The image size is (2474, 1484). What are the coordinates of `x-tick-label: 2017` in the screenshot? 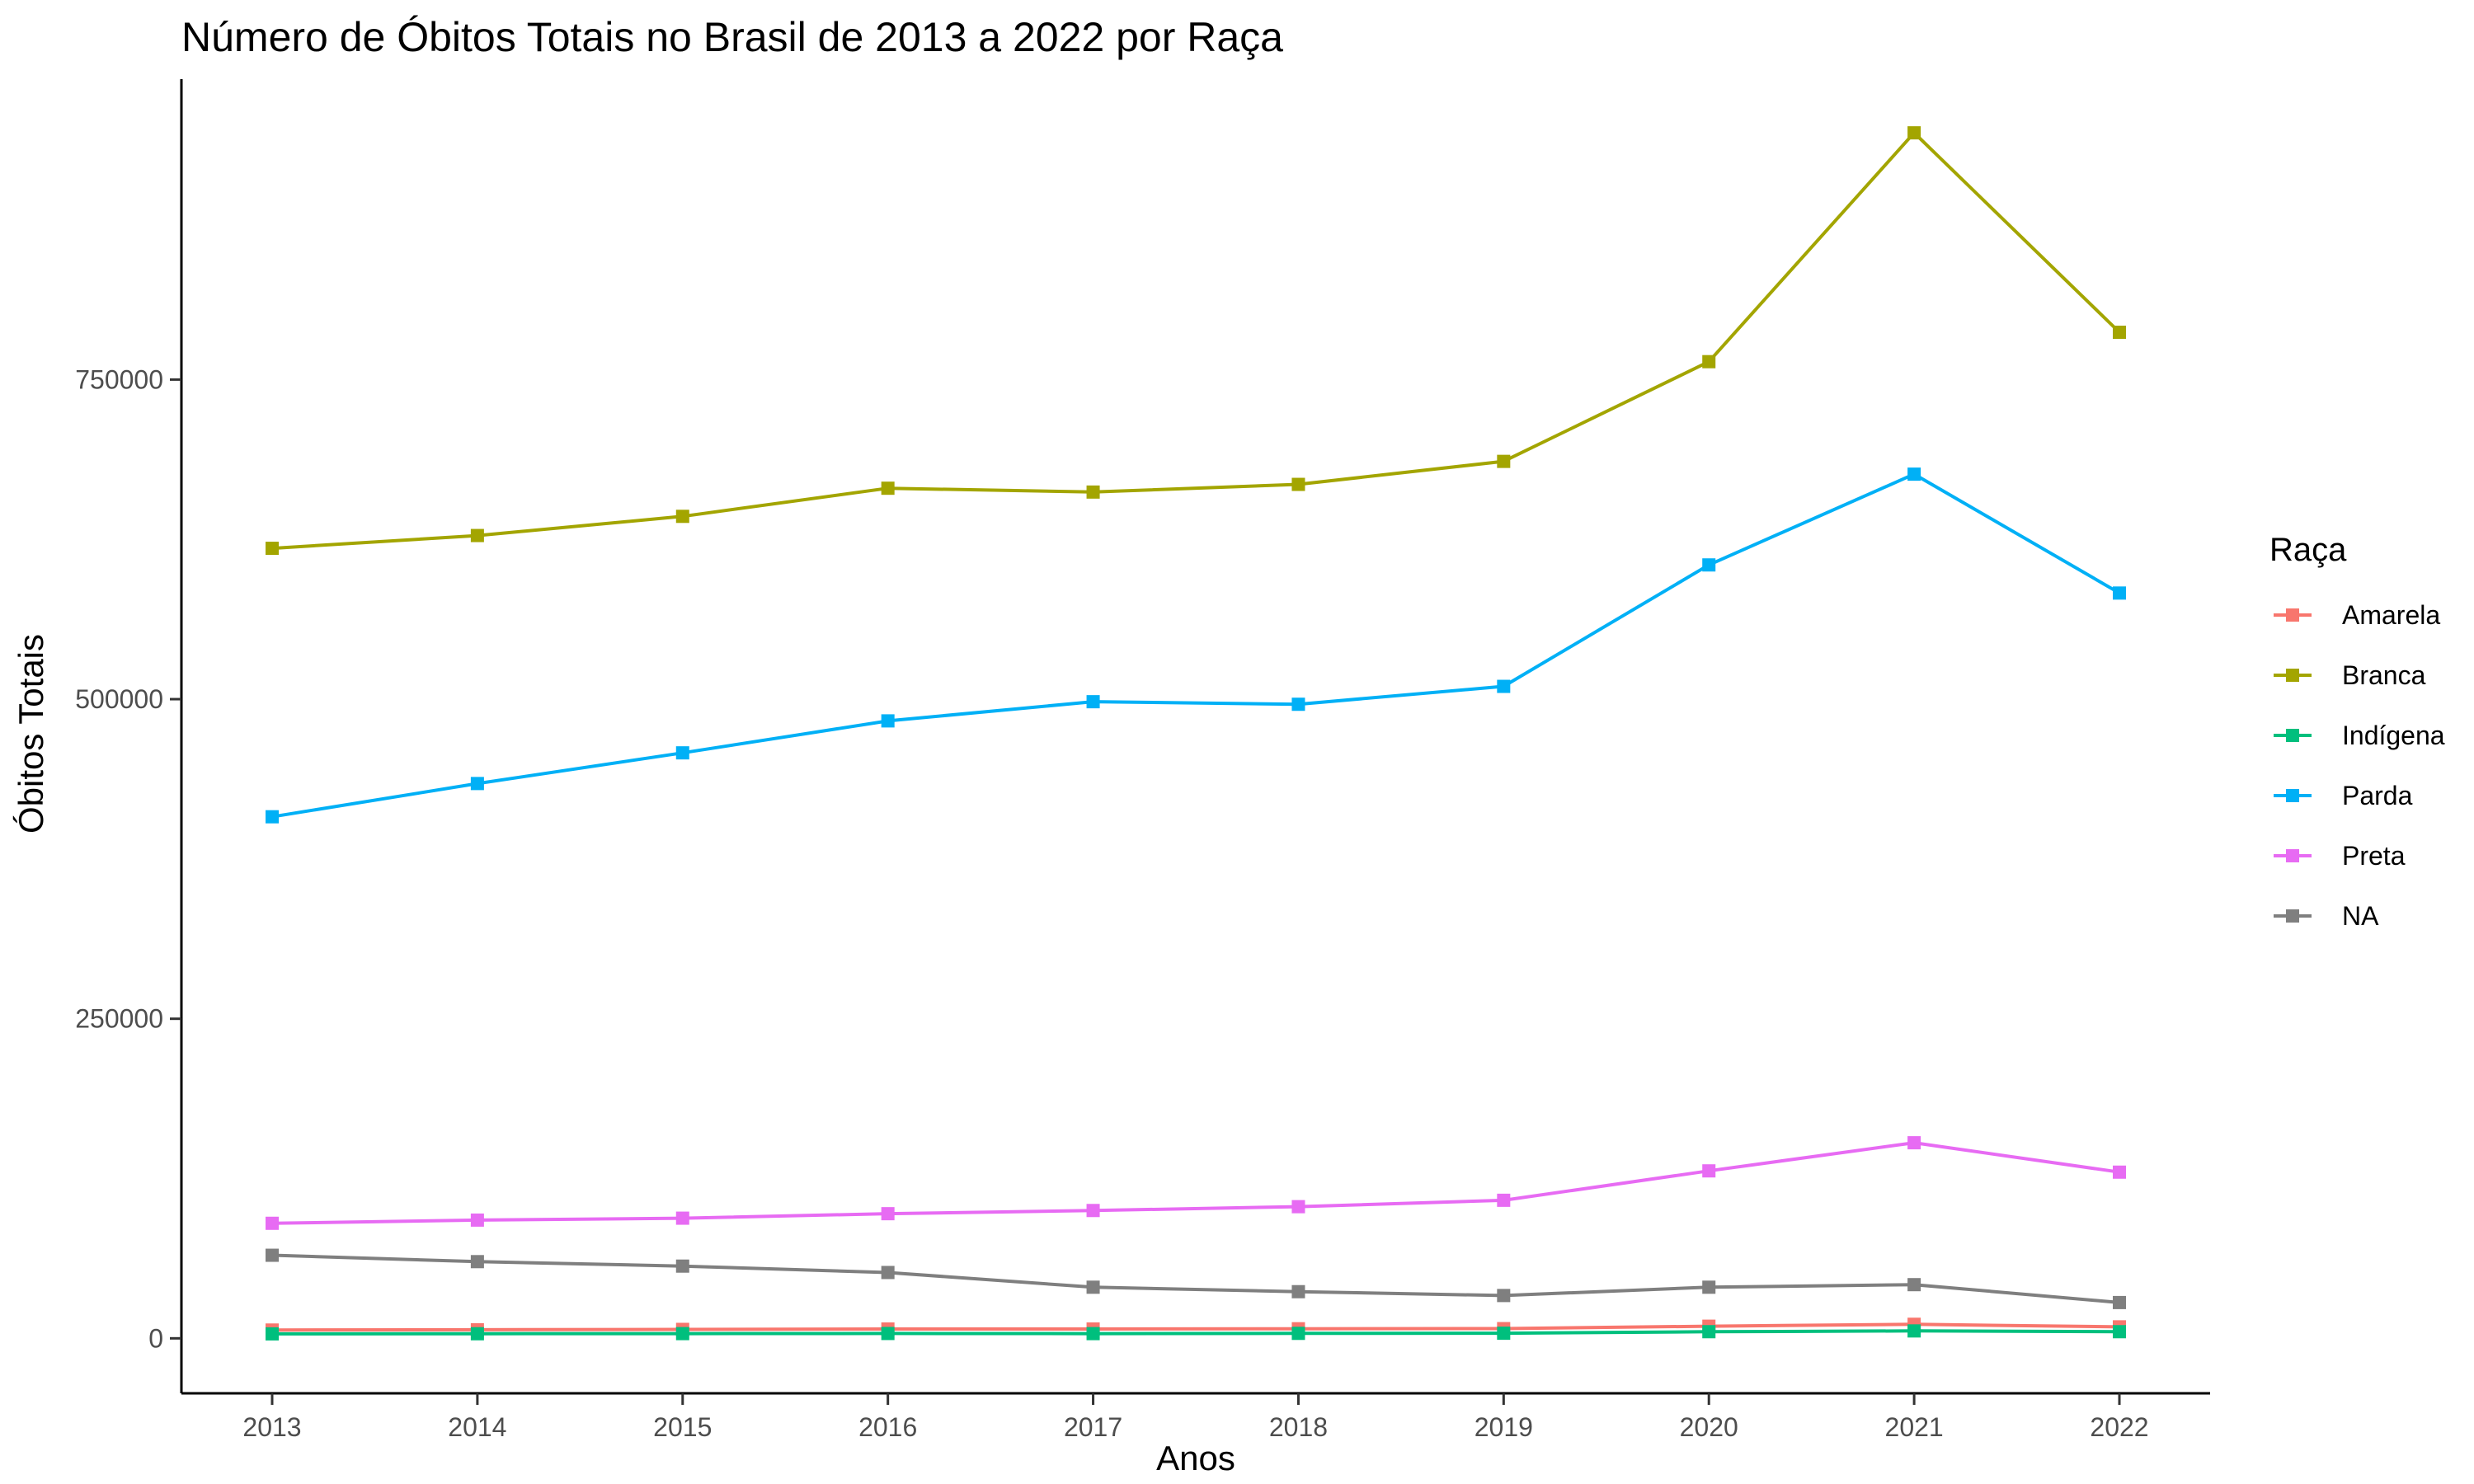 It's located at (1093, 1427).